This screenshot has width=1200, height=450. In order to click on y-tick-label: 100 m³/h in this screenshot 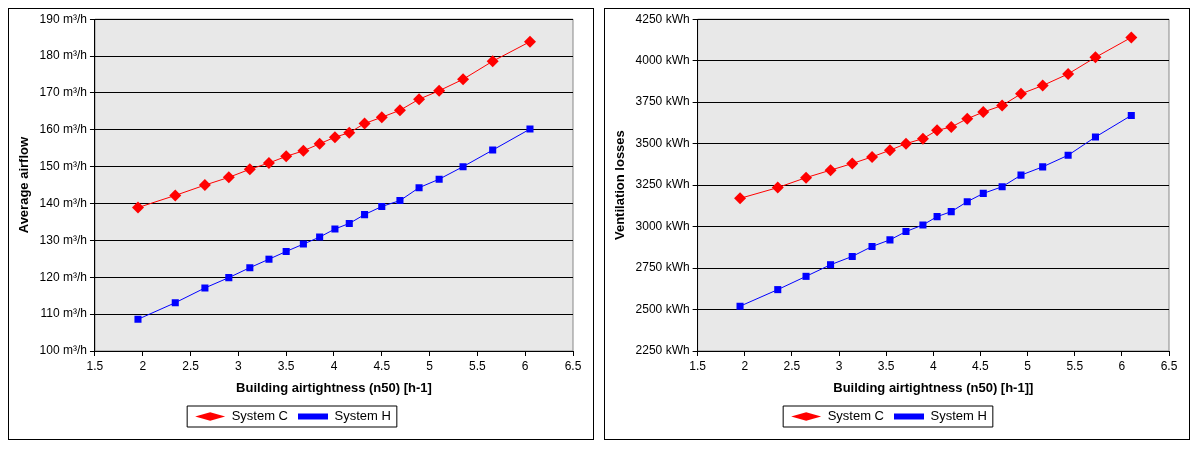, I will do `click(63, 350)`.